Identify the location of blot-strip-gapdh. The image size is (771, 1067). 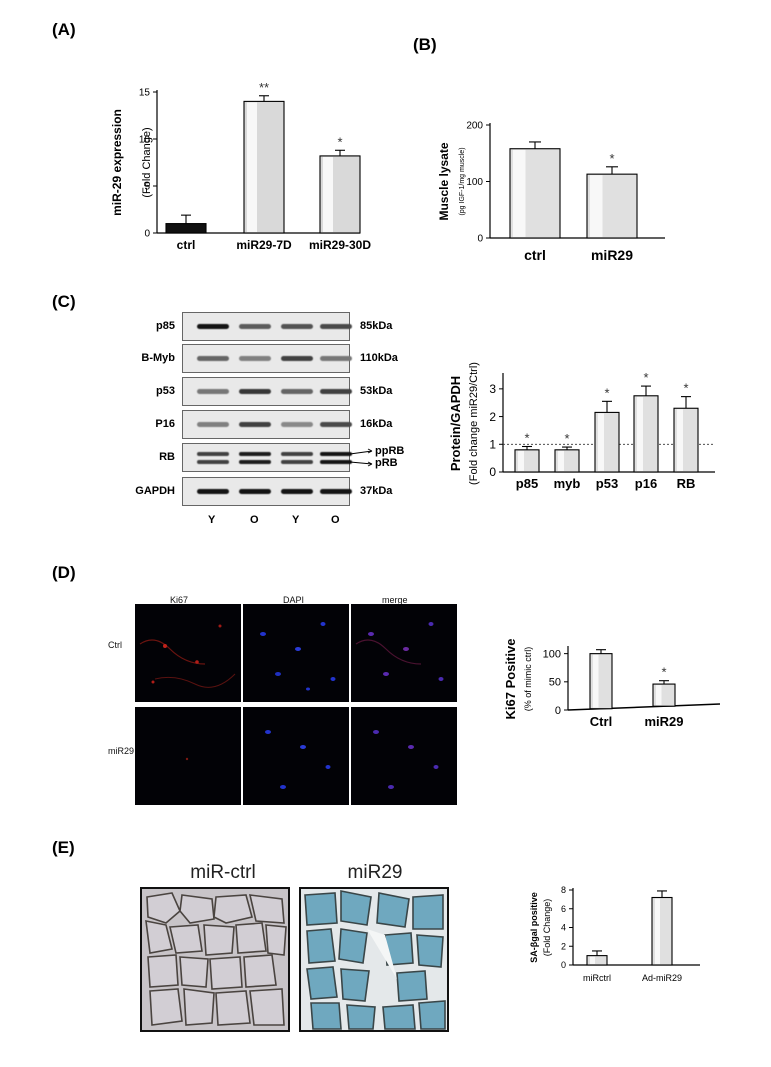
(267, 491).